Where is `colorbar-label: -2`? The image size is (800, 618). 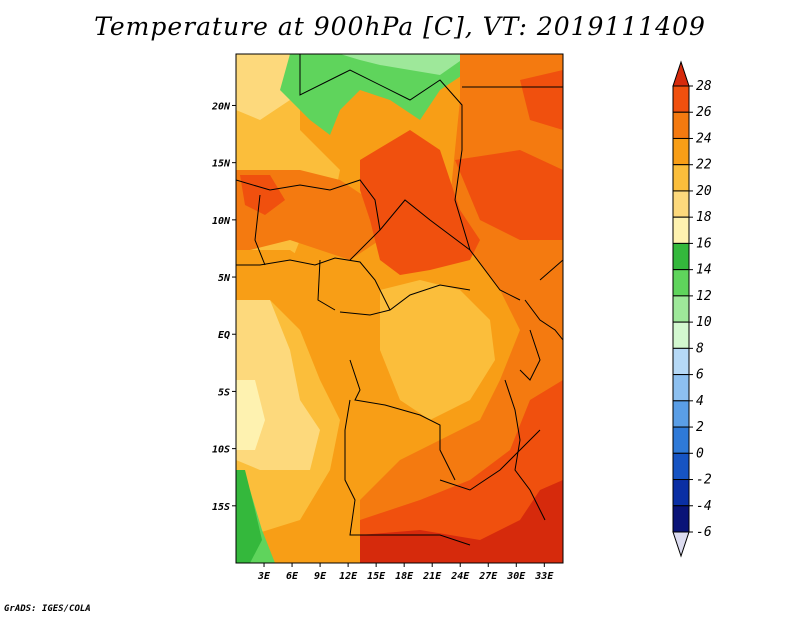 colorbar-label: -2 is located at coordinates (704, 480).